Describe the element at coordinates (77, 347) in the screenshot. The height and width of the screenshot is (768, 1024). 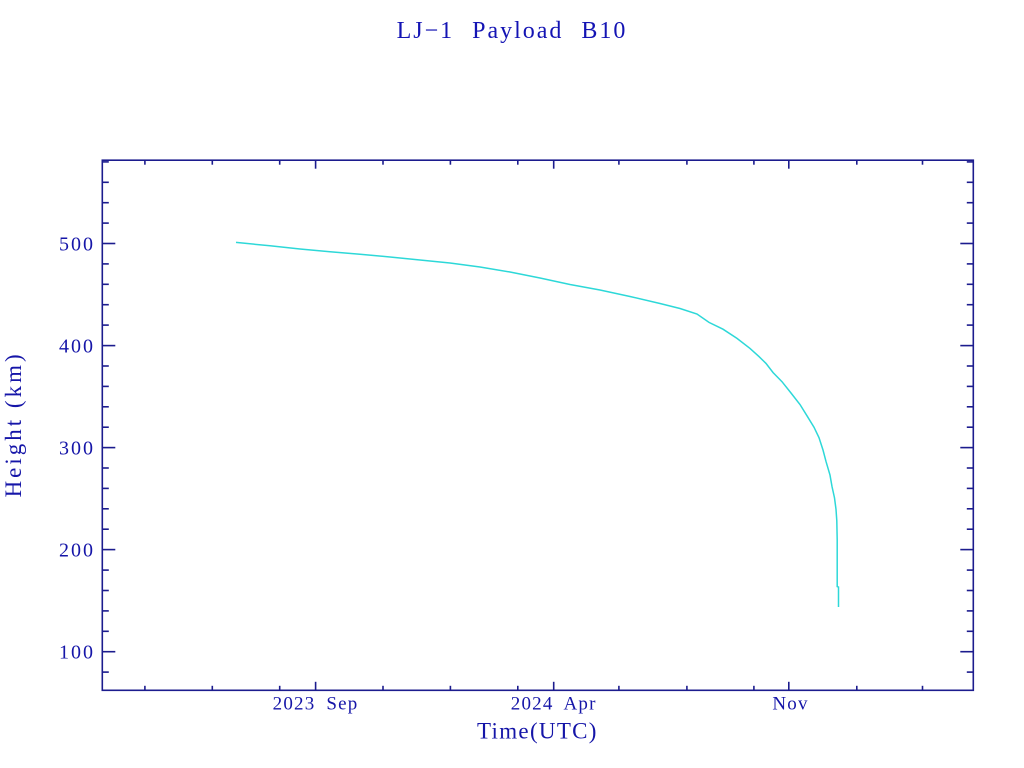
I see `svg-text: 400` at that location.